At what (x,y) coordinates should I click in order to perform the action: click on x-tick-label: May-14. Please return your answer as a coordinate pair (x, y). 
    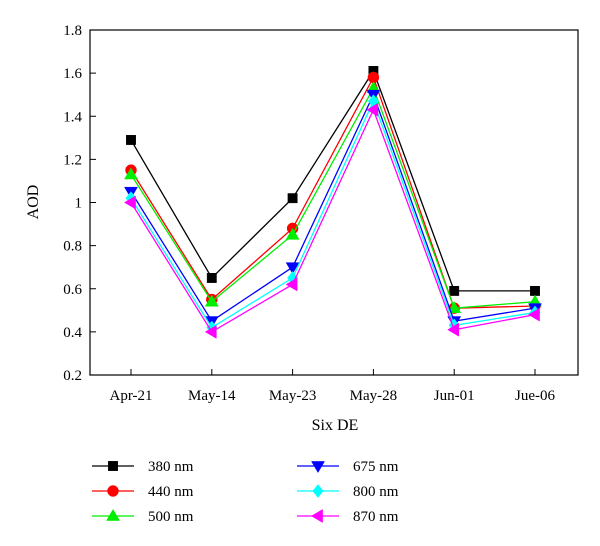
    Looking at the image, I should click on (212, 396).